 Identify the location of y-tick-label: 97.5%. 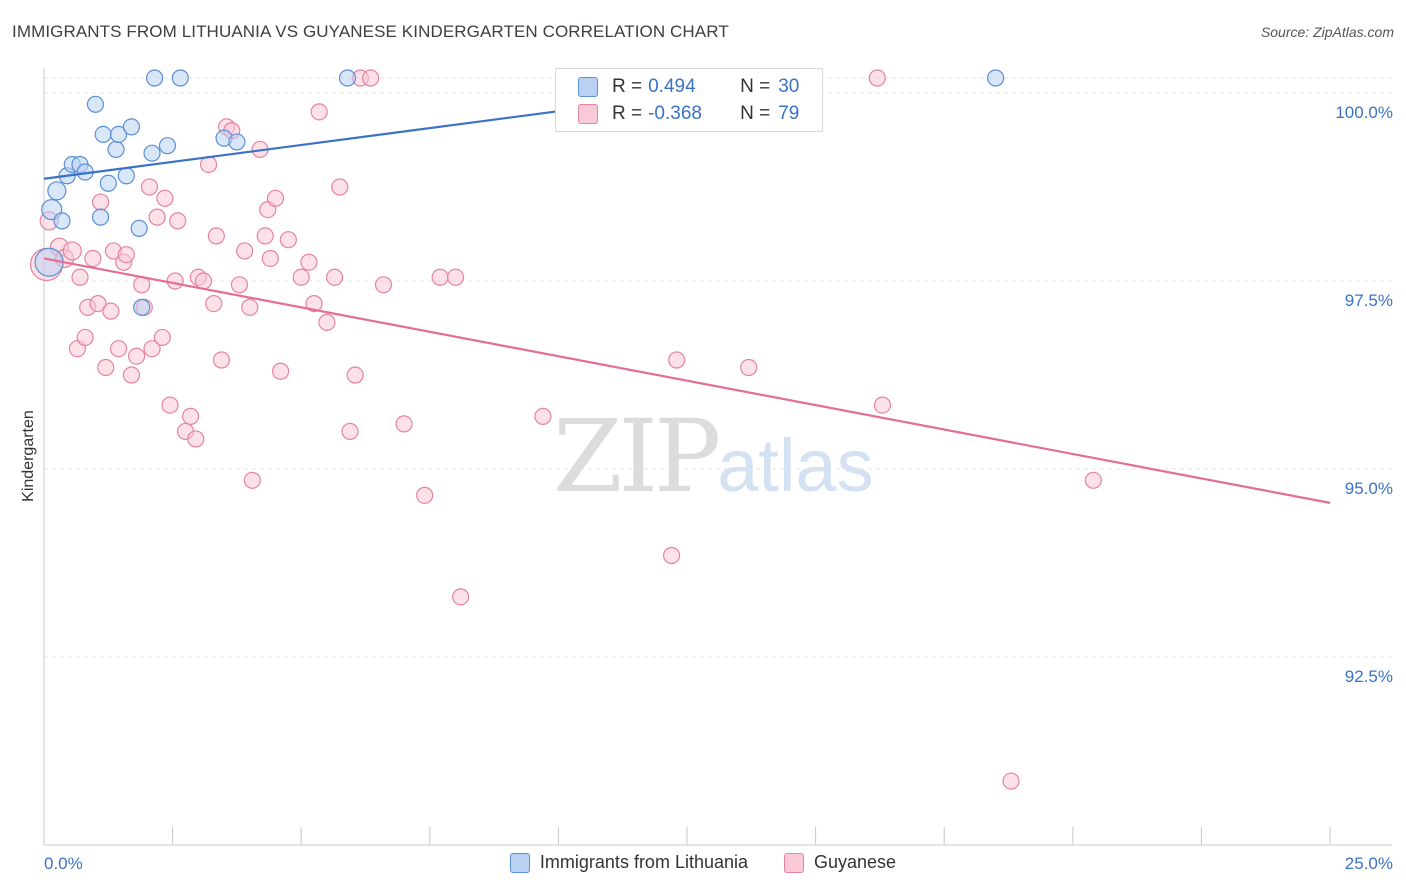
(1369, 300).